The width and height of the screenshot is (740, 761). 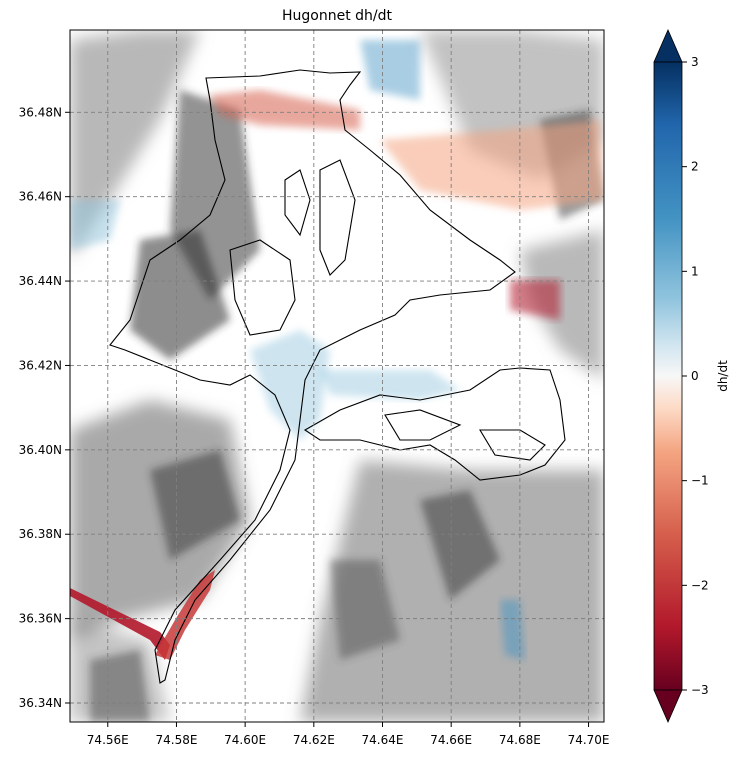 What do you see at coordinates (40, 450) in the screenshot?
I see `y-tick-label: 36.40N` at bounding box center [40, 450].